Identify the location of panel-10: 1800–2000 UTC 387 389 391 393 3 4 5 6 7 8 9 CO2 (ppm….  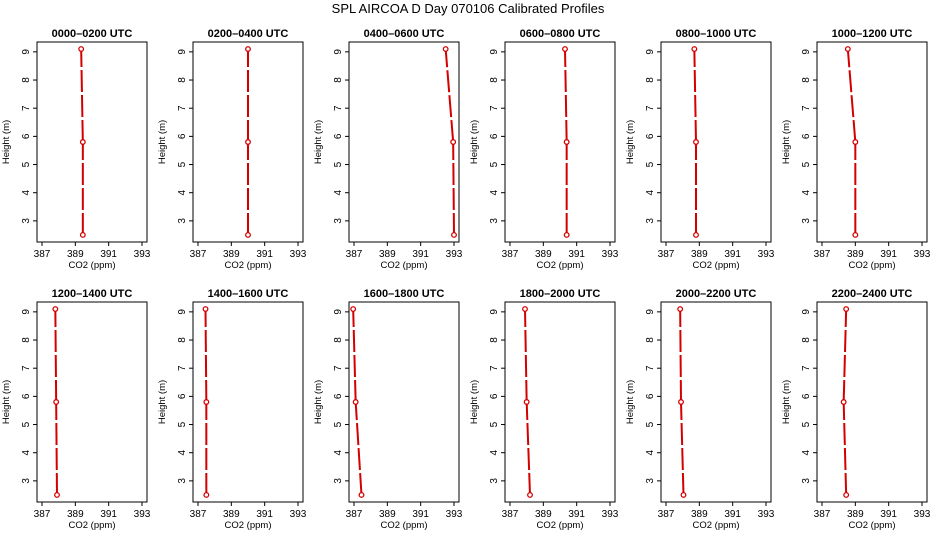
(544, 409).